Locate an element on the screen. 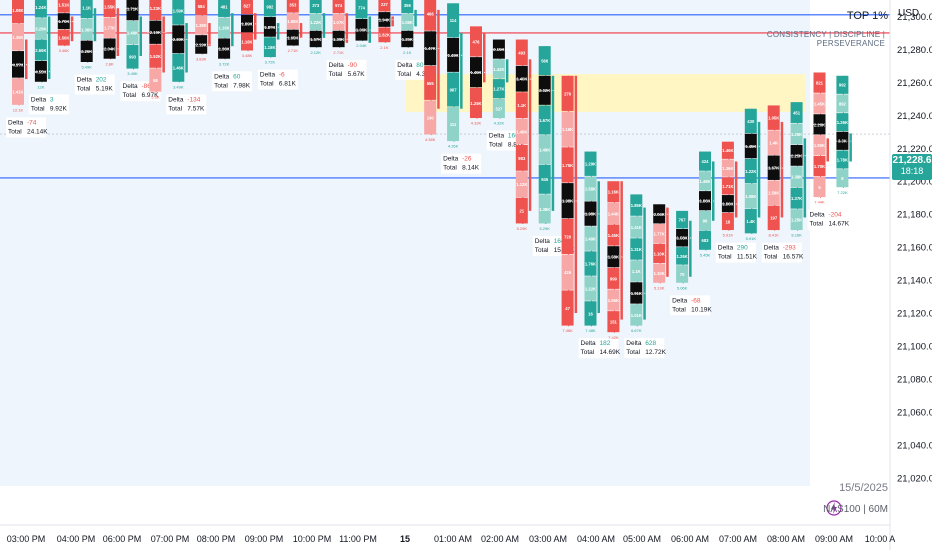 The height and width of the screenshot is (550, 932). total-value: 5.19K is located at coordinates (105, 89).